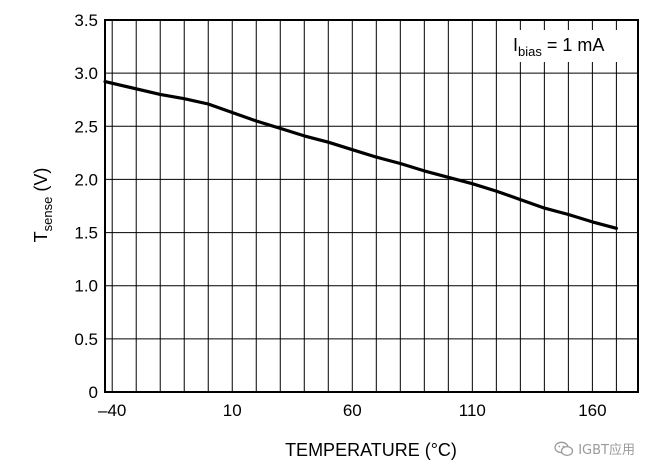  I want to click on annotation-rest: = 1 mA, so click(573, 45).